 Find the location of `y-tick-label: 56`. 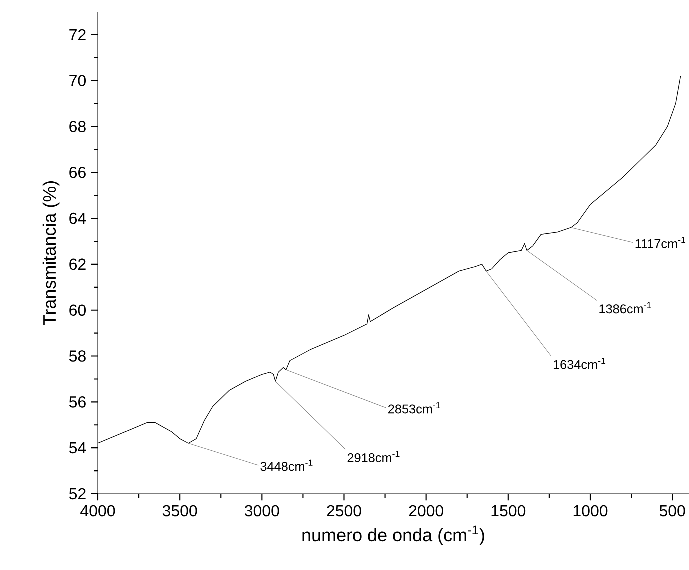

y-tick-label: 56 is located at coordinates (77, 402).